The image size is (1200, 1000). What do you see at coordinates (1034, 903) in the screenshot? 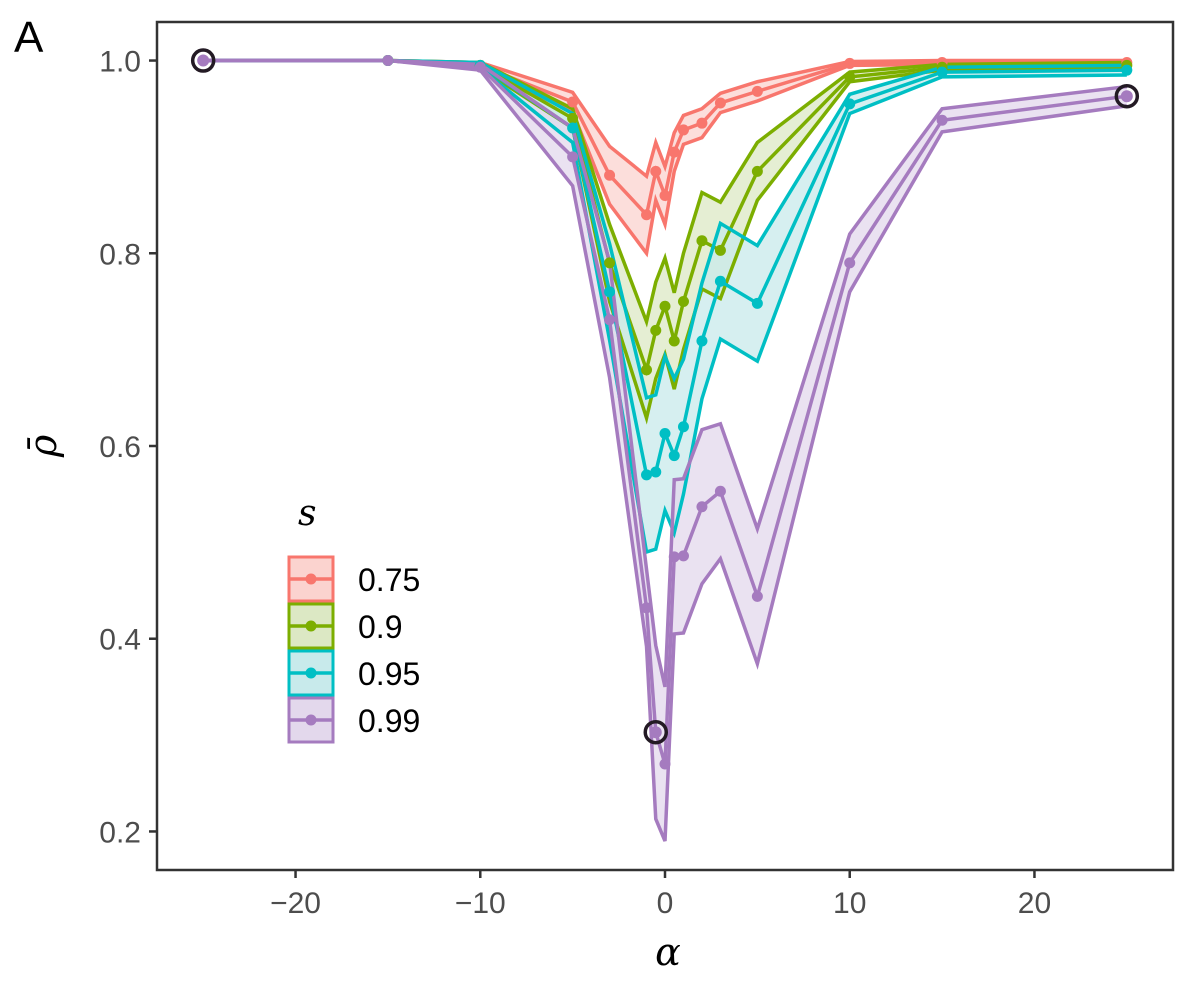
I see `x-tick-label: 20` at bounding box center [1034, 903].